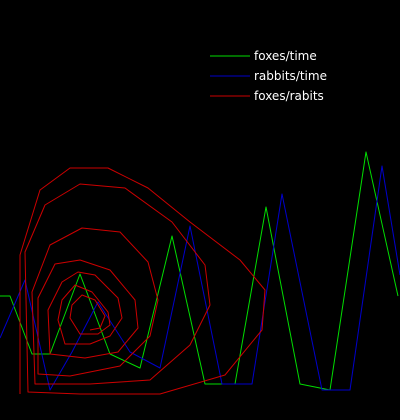 Image resolution: width=400 pixels, height=420 pixels. I want to click on legend-label-rabbits-time: rabbits/time, so click(290, 76).